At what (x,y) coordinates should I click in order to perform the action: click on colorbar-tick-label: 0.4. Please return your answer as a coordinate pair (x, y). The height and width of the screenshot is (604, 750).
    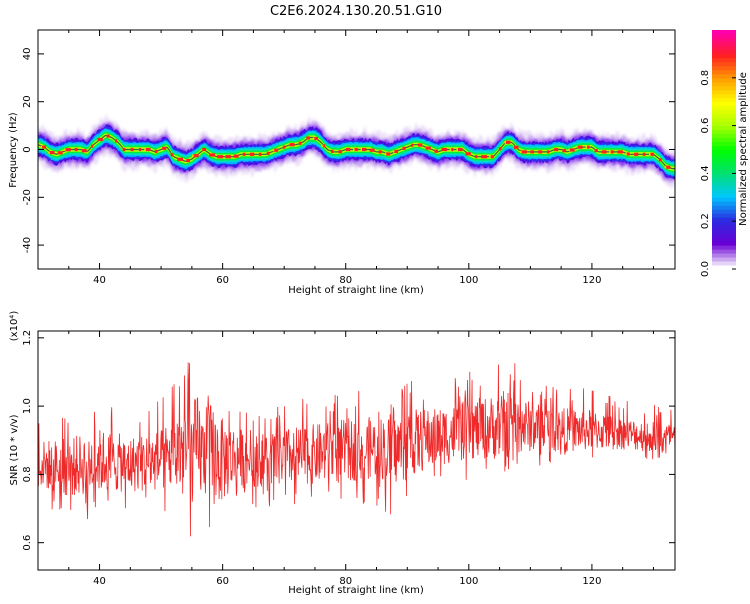
    Looking at the image, I should click on (705, 173).